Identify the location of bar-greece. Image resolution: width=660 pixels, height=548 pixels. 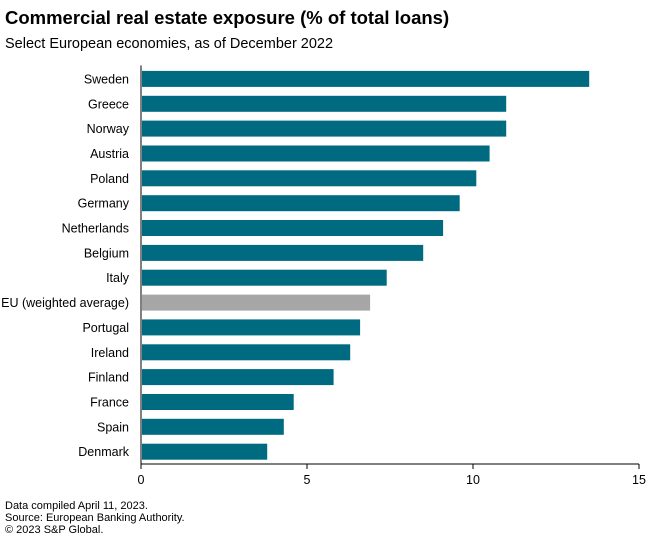
(324, 103).